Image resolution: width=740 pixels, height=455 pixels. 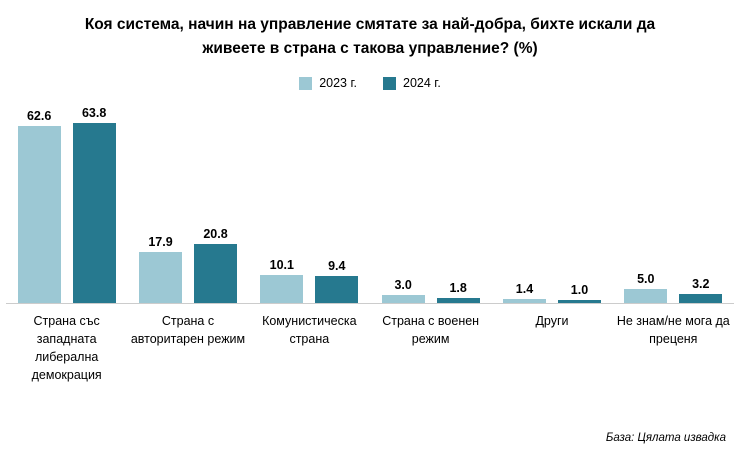 I want to click on bar-column: 1.0, so click(x=579, y=293).